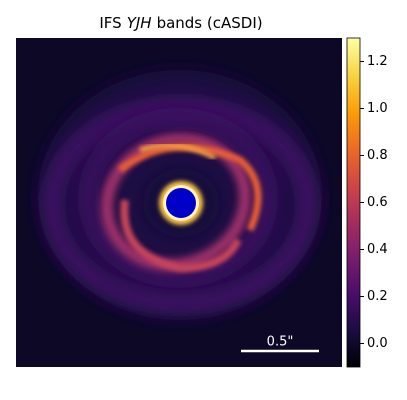 The height and width of the screenshot is (400, 407). What do you see at coordinates (110, 23) in the screenshot?
I see `title-text: IFS` at bounding box center [110, 23].